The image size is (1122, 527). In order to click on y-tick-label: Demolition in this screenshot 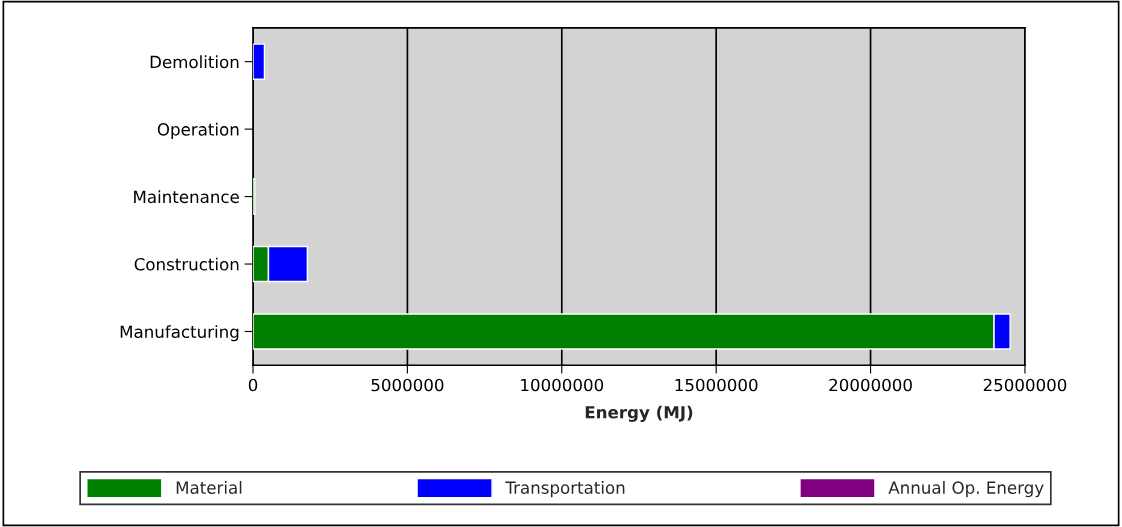, I will do `click(194, 62)`.